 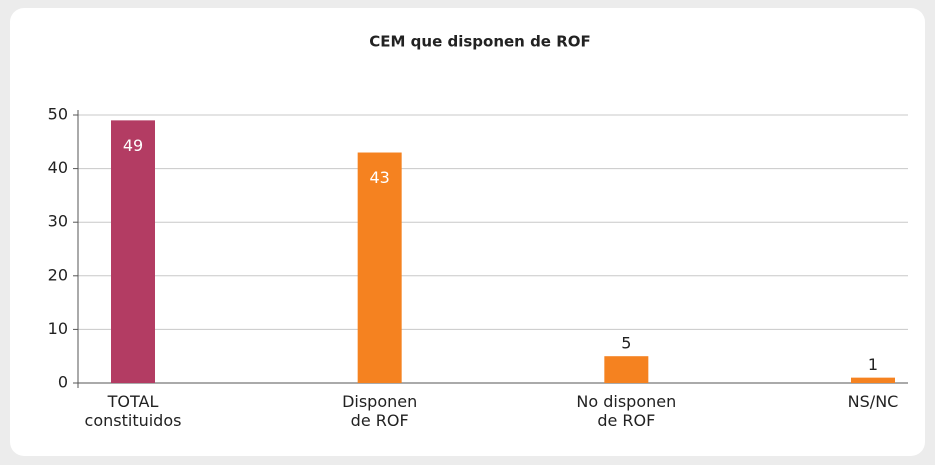 I want to click on y-tick-label: 40, so click(x=58, y=167).